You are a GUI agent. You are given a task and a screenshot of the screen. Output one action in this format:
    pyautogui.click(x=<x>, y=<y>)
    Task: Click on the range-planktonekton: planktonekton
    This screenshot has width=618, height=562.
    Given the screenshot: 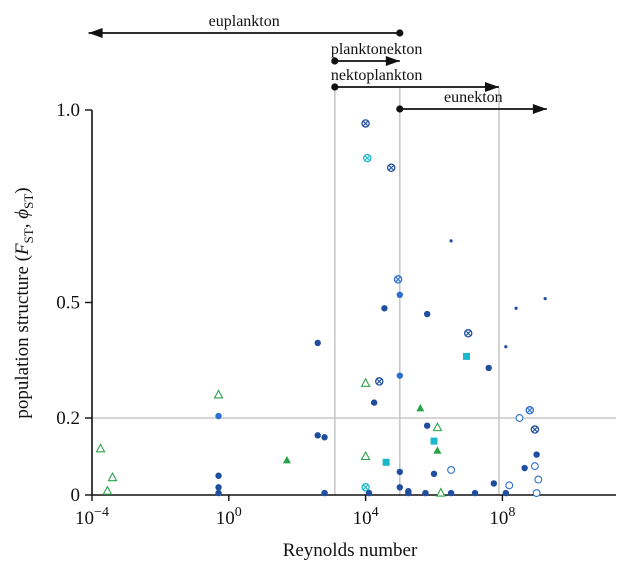 What is the action you would take?
    pyautogui.click(x=377, y=53)
    